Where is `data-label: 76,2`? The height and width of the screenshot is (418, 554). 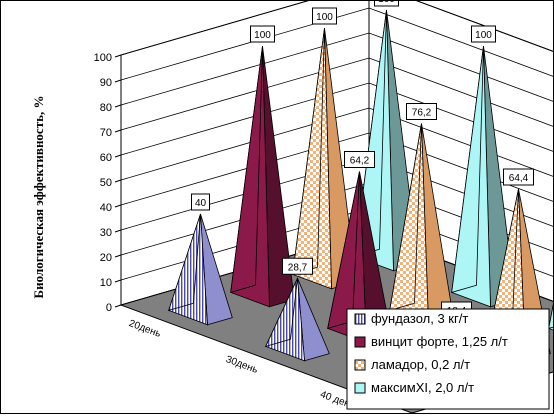
data-label: 76,2 is located at coordinates (421, 111).